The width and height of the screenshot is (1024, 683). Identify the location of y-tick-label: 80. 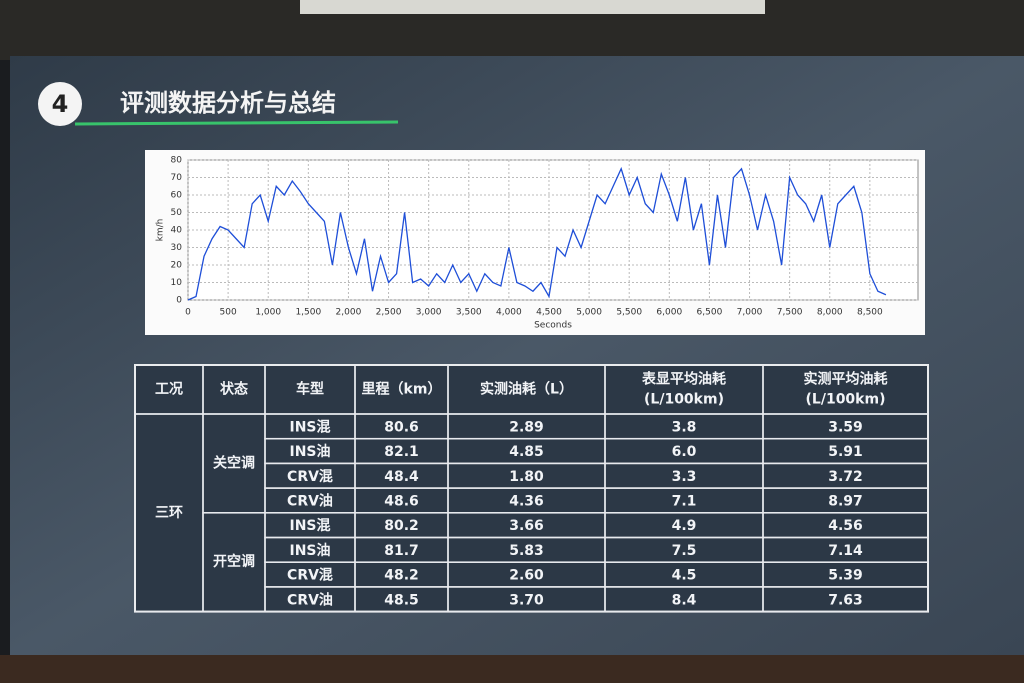
(177, 161).